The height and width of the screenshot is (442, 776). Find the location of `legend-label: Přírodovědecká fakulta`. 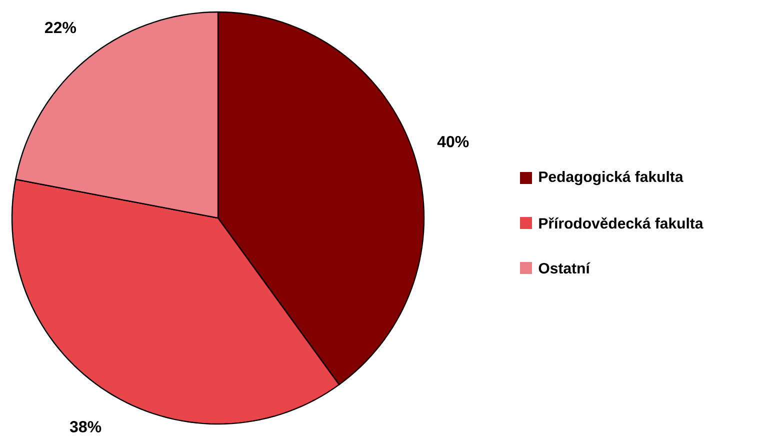

legend-label: Přírodovědecká fakulta is located at coordinates (621, 223).